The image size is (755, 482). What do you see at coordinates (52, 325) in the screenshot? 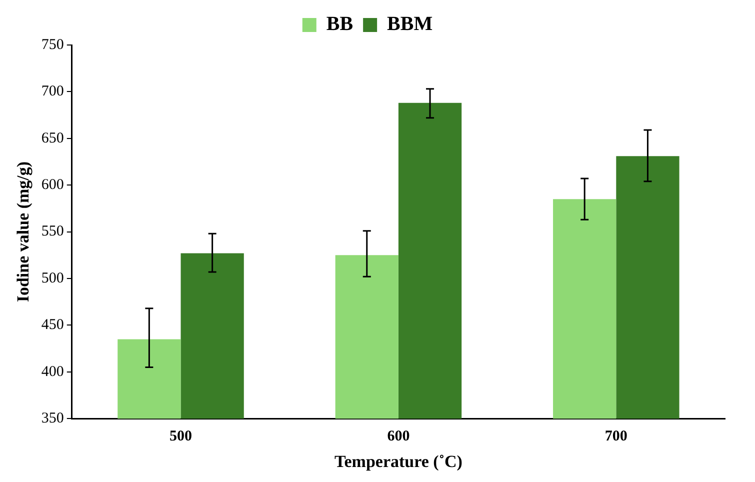
I see `y-tick-label: 450` at bounding box center [52, 325].